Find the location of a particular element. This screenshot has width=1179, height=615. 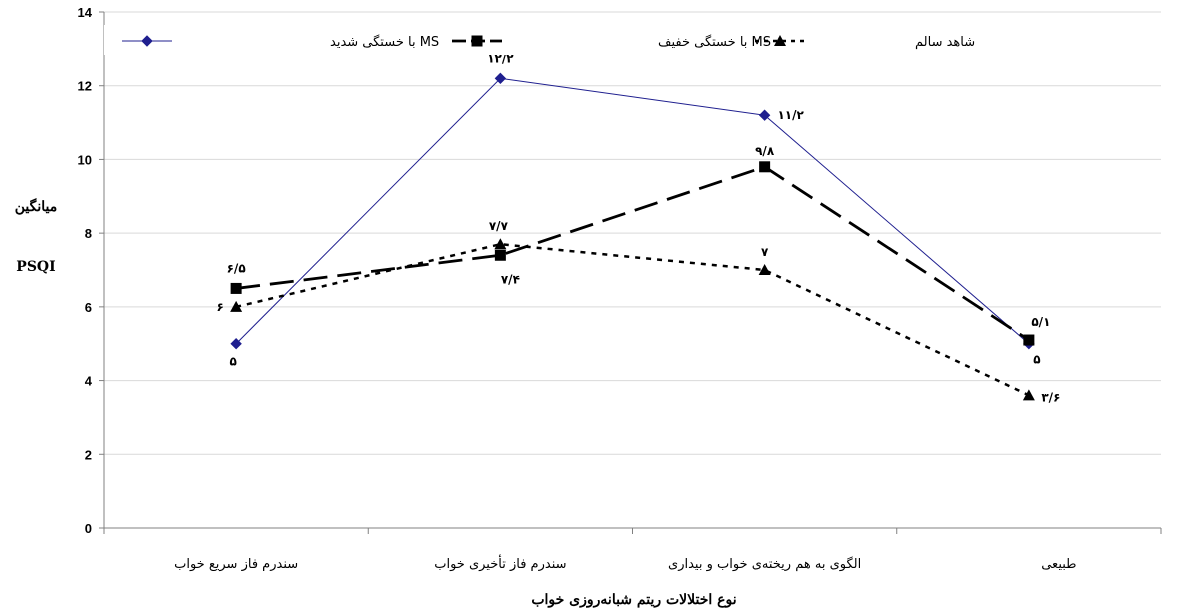

y-tick-label: 14 is located at coordinates (85, 12).